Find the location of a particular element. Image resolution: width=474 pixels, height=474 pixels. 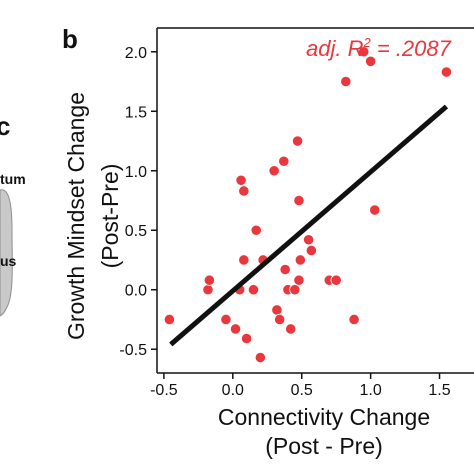

y-tick-label: -0.5 is located at coordinates (133, 350).